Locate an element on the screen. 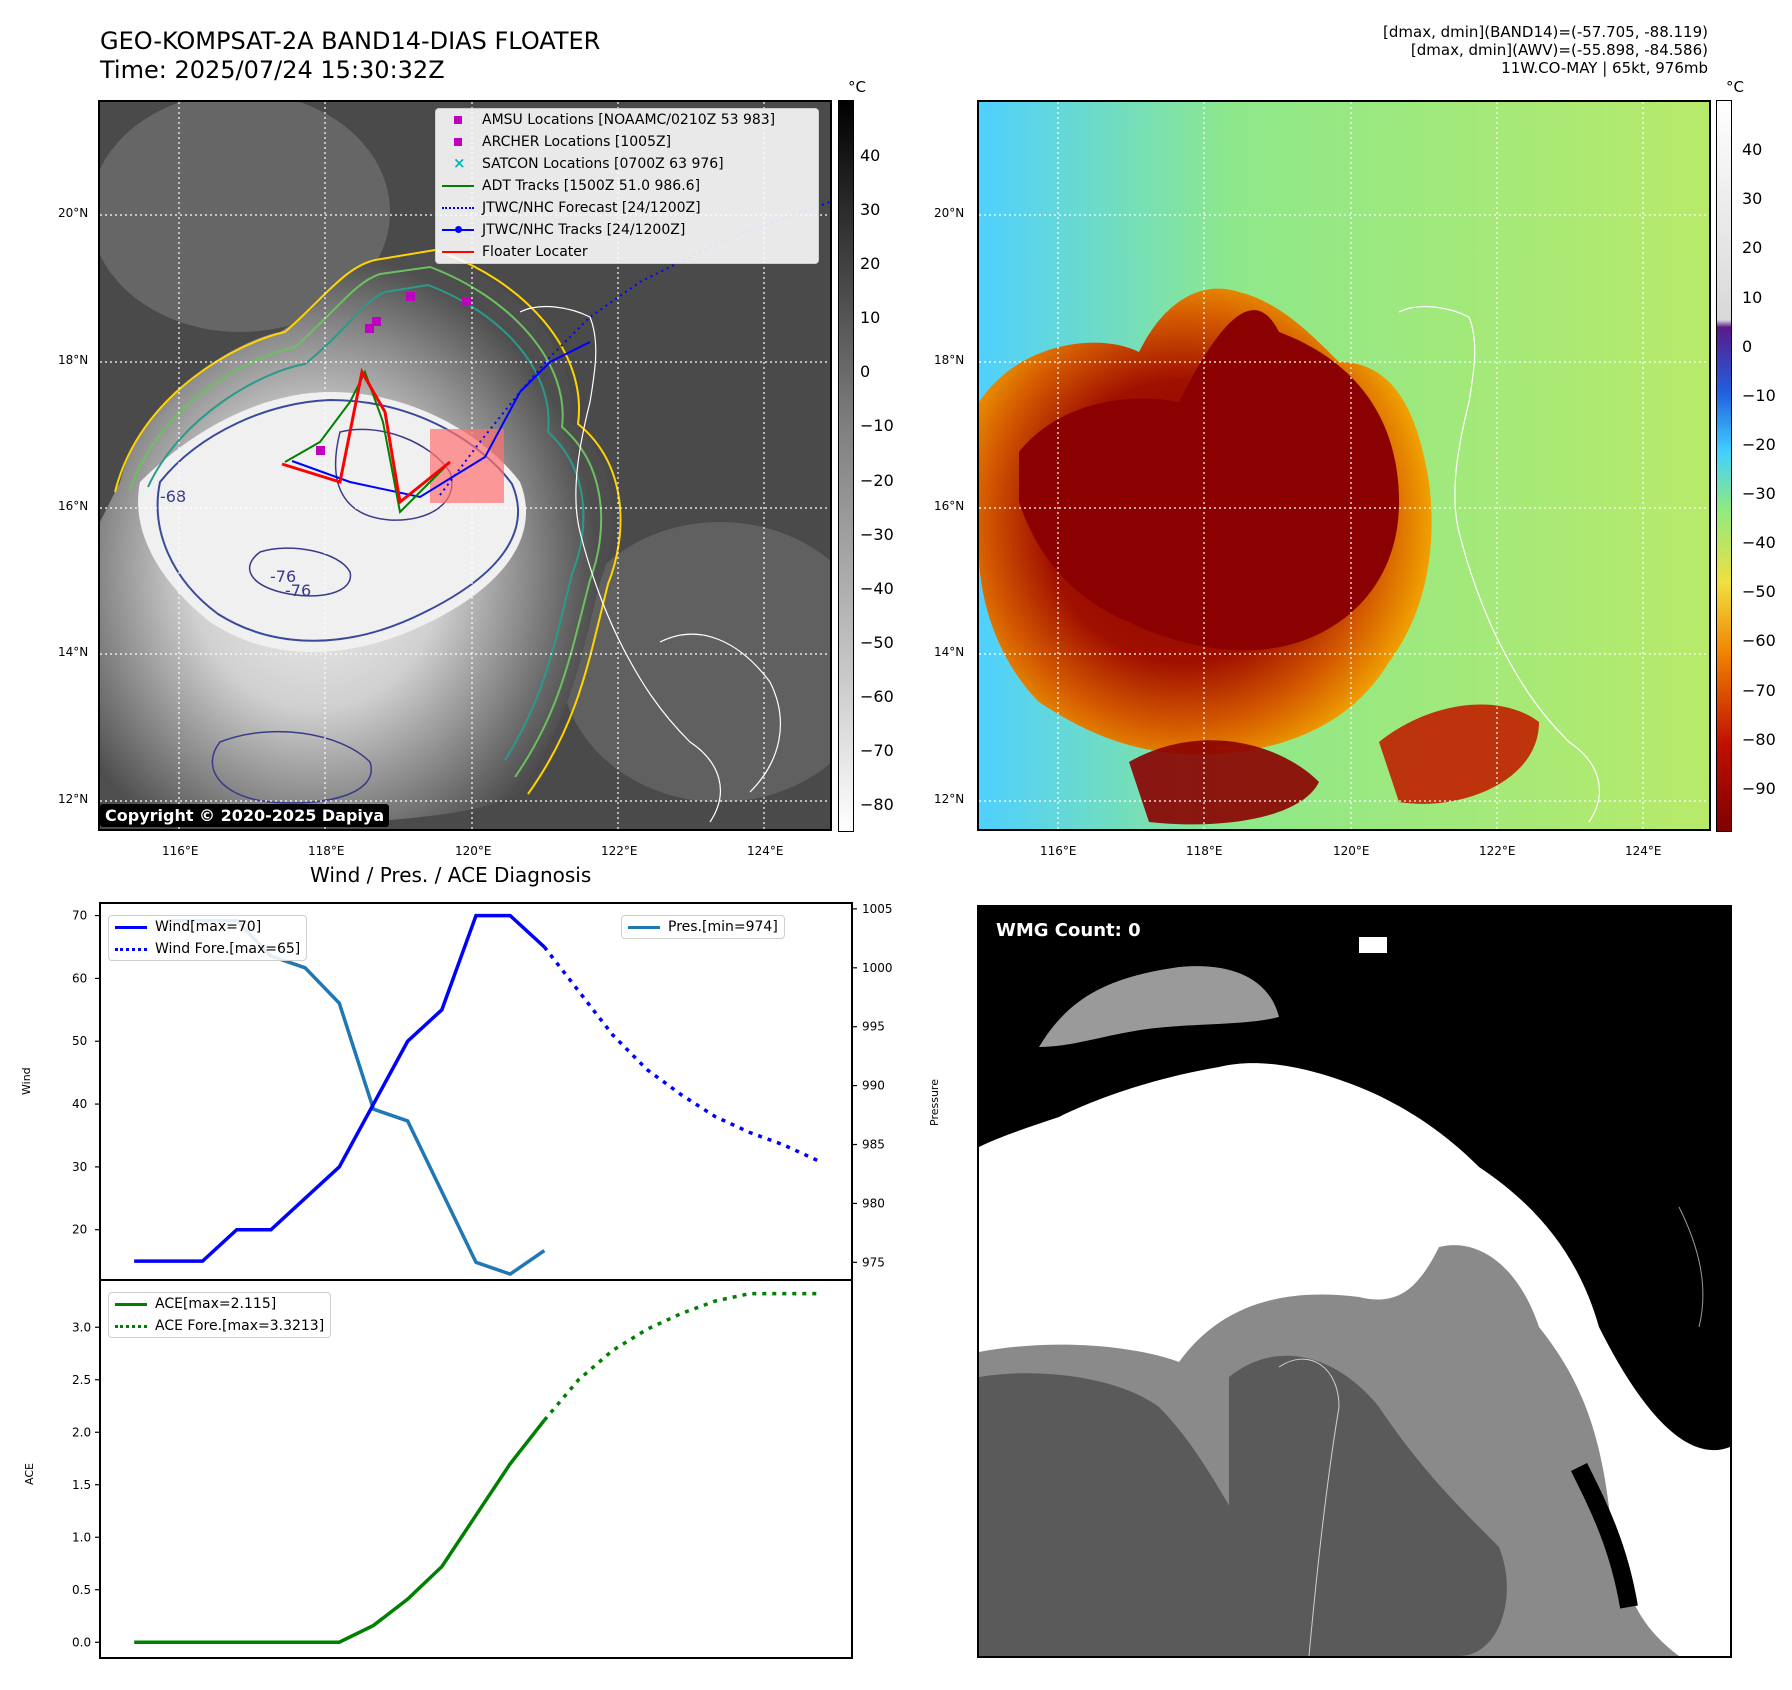 Image resolution: width=1792 pixels, height=1690 pixels. pressure-tick-label: 1000 is located at coordinates (877, 968).